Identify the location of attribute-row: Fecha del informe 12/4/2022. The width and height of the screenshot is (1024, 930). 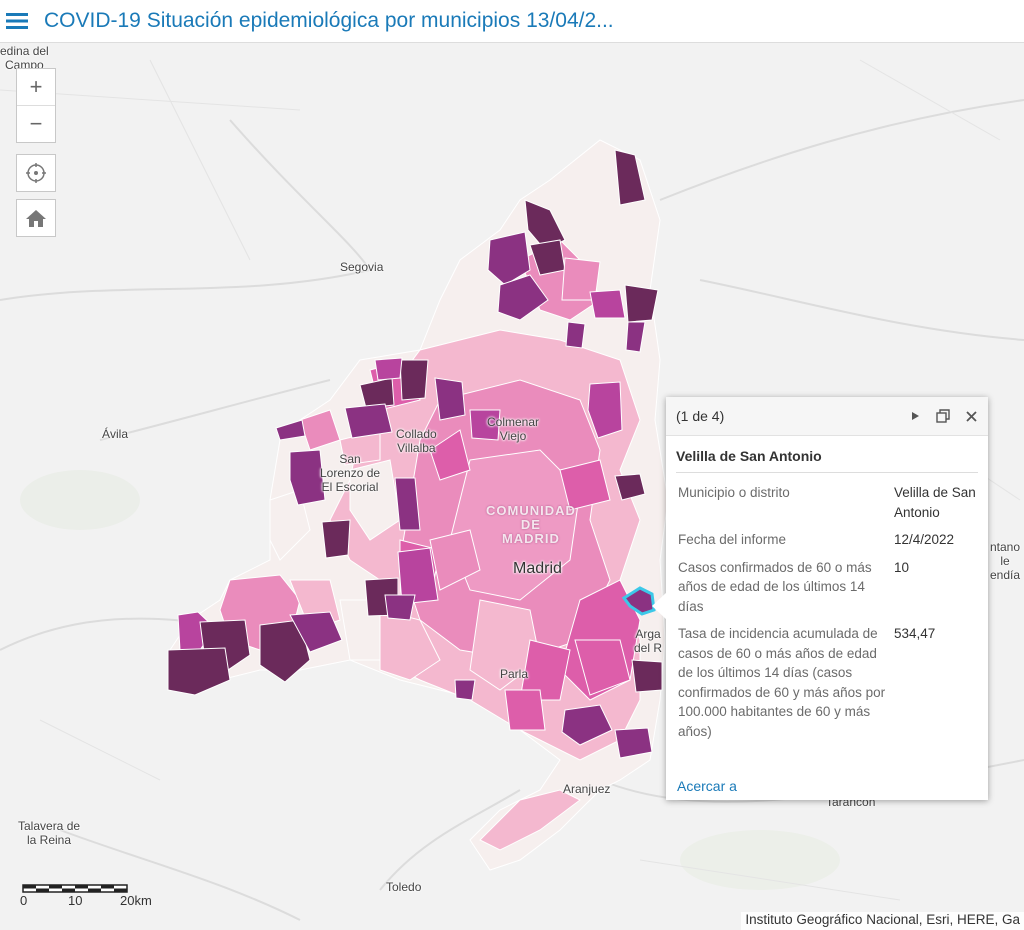
(828, 544).